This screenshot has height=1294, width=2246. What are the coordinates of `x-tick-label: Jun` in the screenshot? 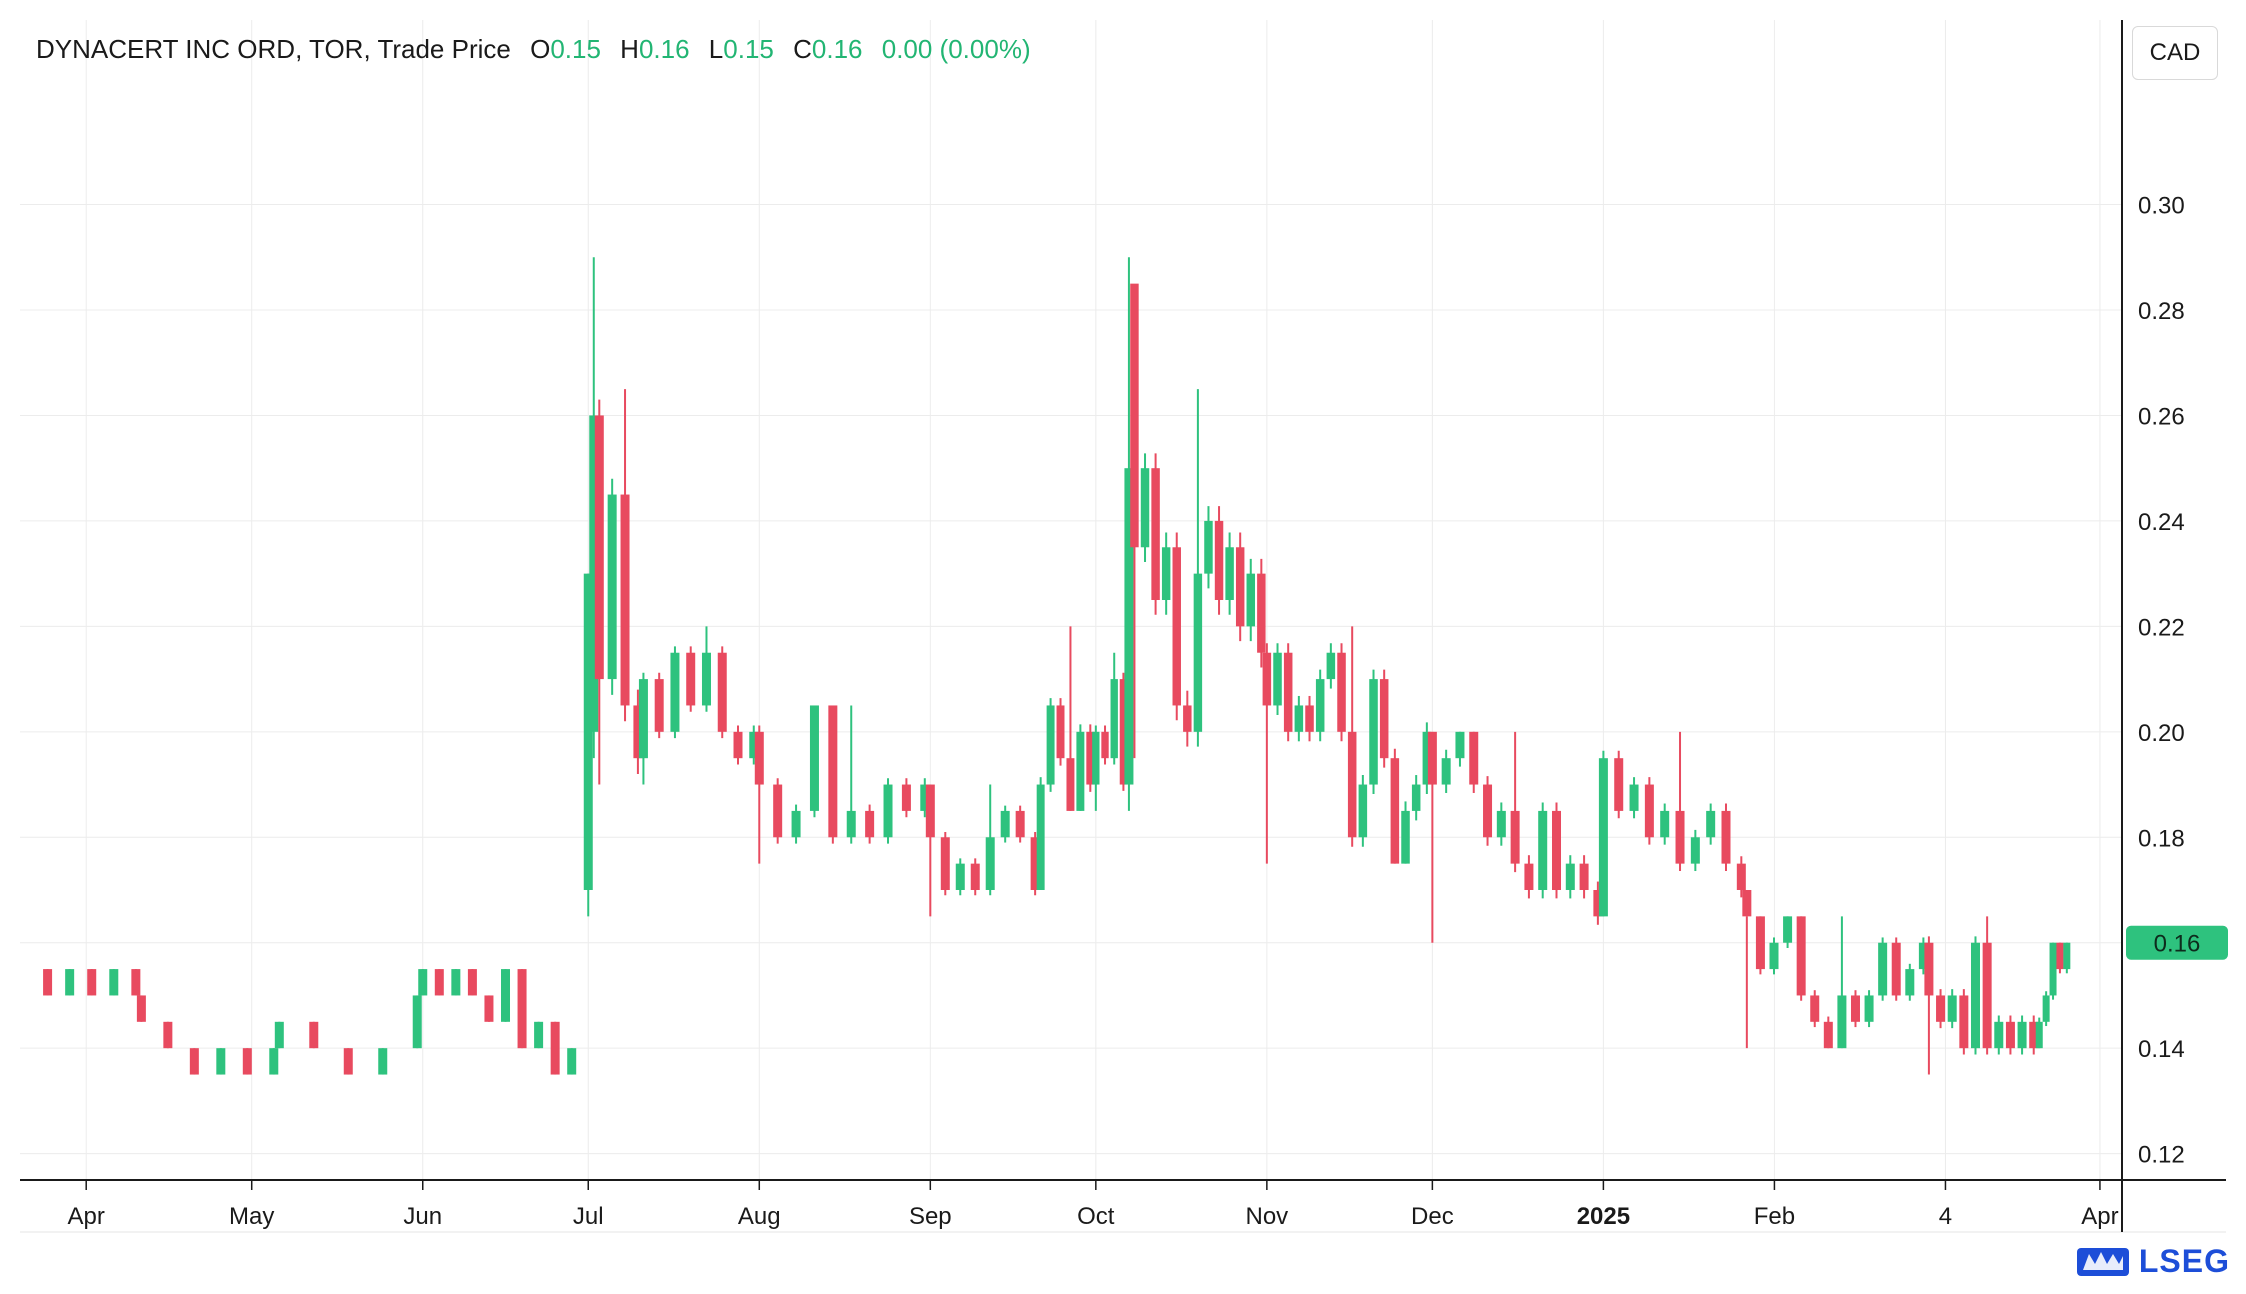 It's located at (422, 1216).